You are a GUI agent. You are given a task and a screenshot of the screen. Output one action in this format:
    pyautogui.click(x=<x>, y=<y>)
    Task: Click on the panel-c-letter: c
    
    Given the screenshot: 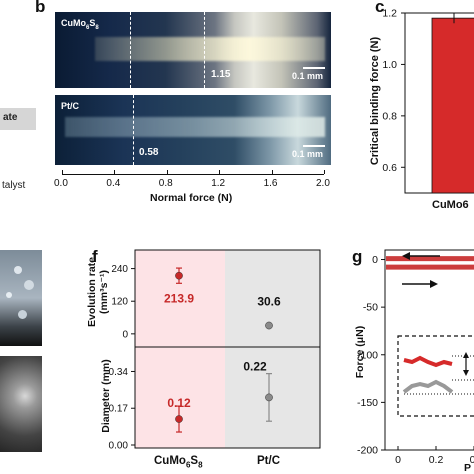 What is the action you would take?
    pyautogui.click(x=380, y=8)
    